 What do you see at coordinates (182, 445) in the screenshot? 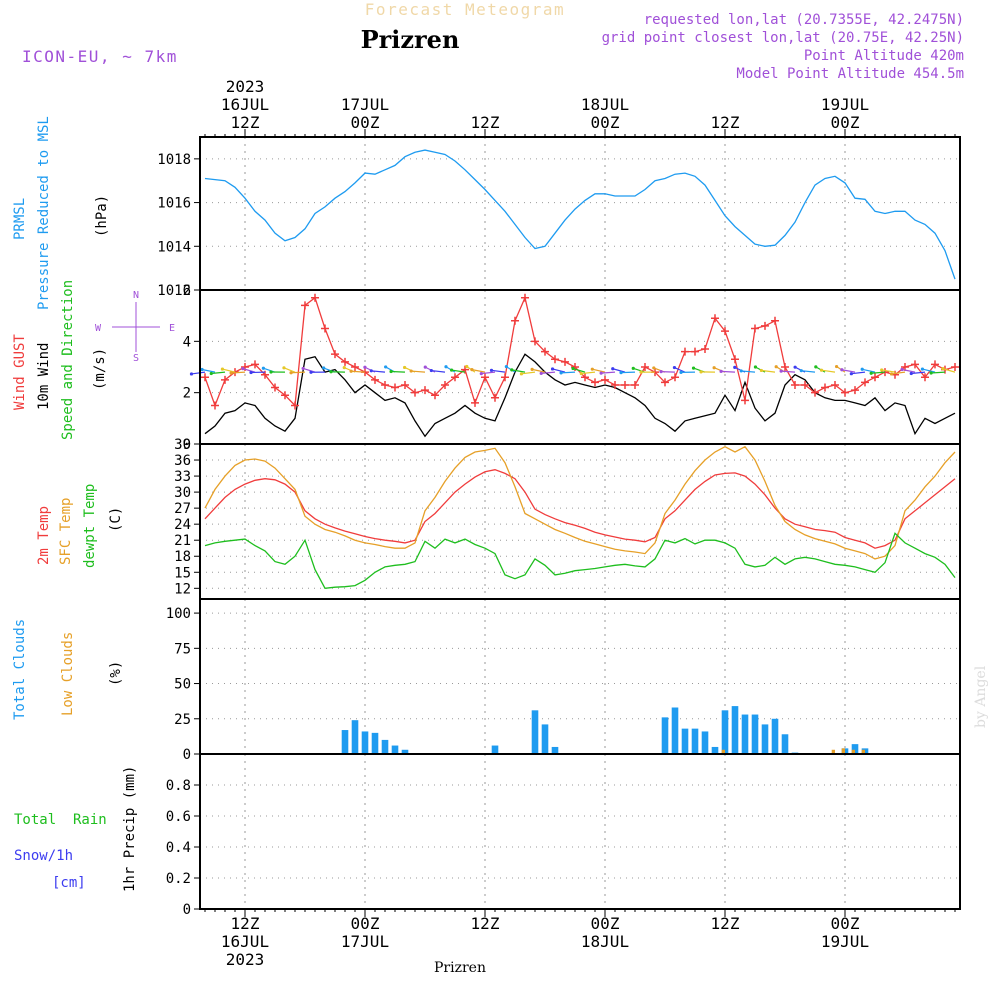
I see `temperature-ytick-label: 39` at bounding box center [182, 445].